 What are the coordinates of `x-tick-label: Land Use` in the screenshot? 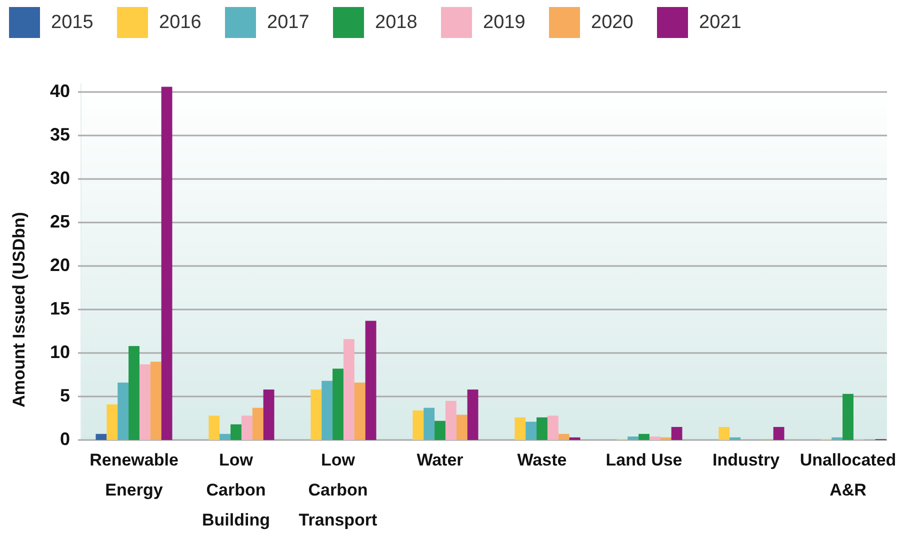 It's located at (644, 460).